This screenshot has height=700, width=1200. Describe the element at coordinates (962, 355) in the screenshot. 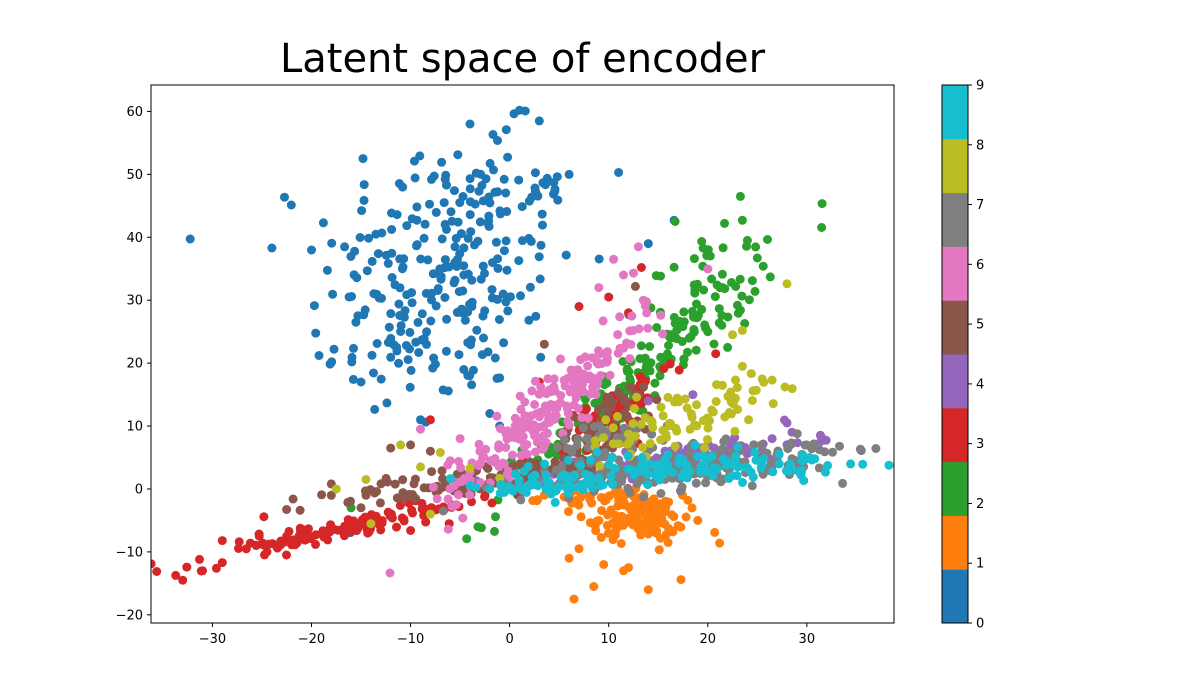

I see `colorbar: 0 1 2 3 4 5 6 7 8 9` at that location.